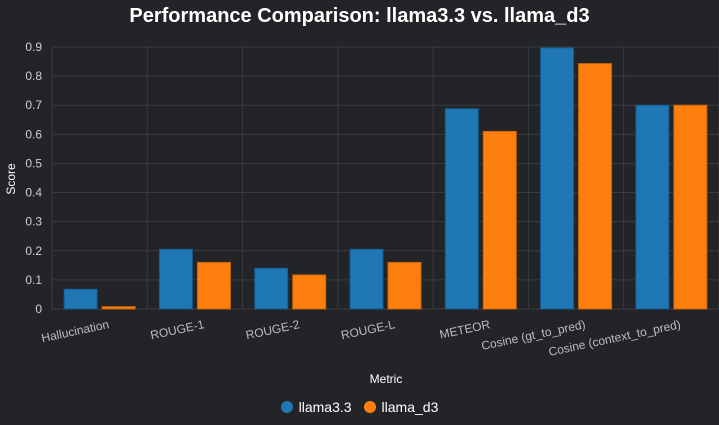  What do you see at coordinates (175, 279) in the screenshot?
I see `bar-llama3.3-1` at bounding box center [175, 279].